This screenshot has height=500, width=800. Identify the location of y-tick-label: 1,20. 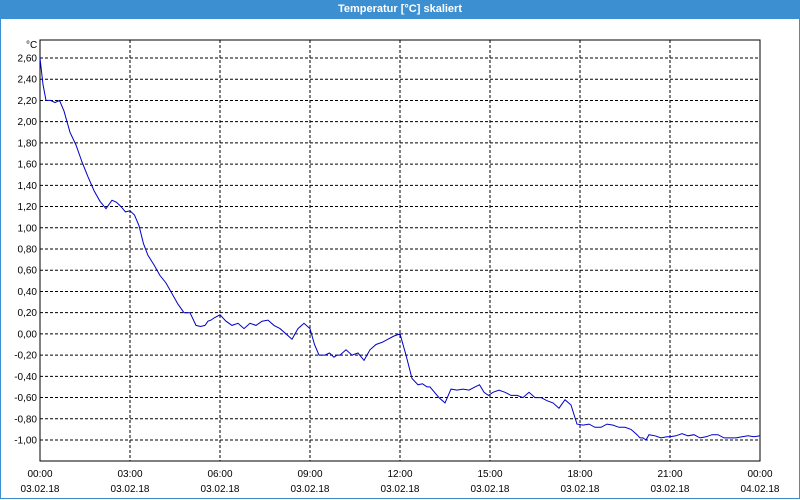
(28, 207).